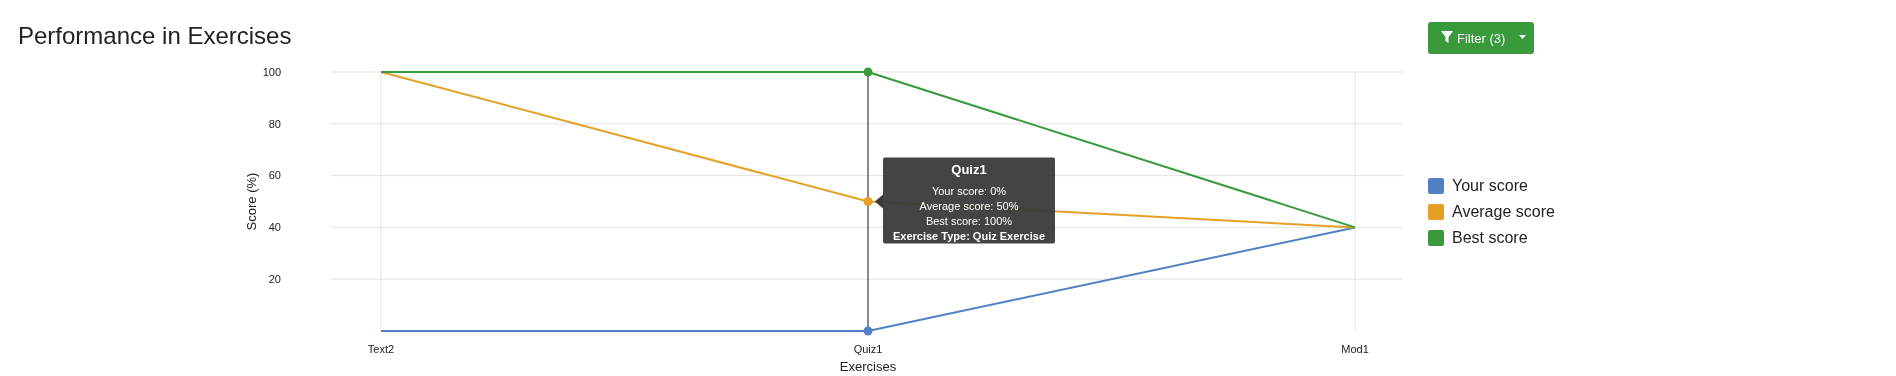  I want to click on y-tick-label: 60, so click(274, 175).